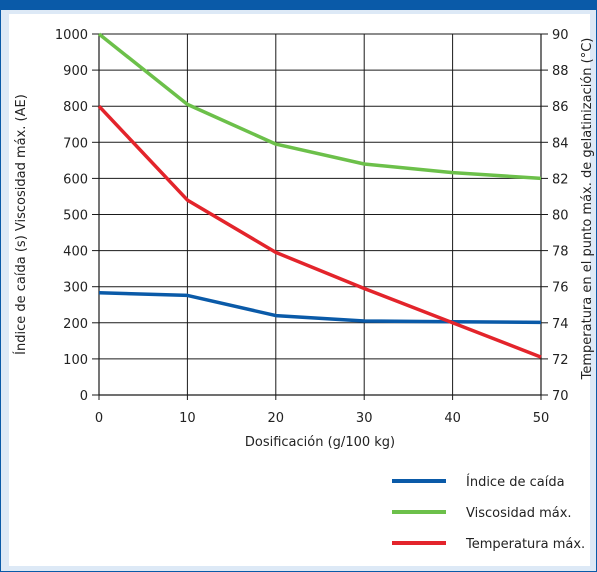 This screenshot has width=597, height=572. I want to click on left-y-tick-label: 600, so click(75, 179).